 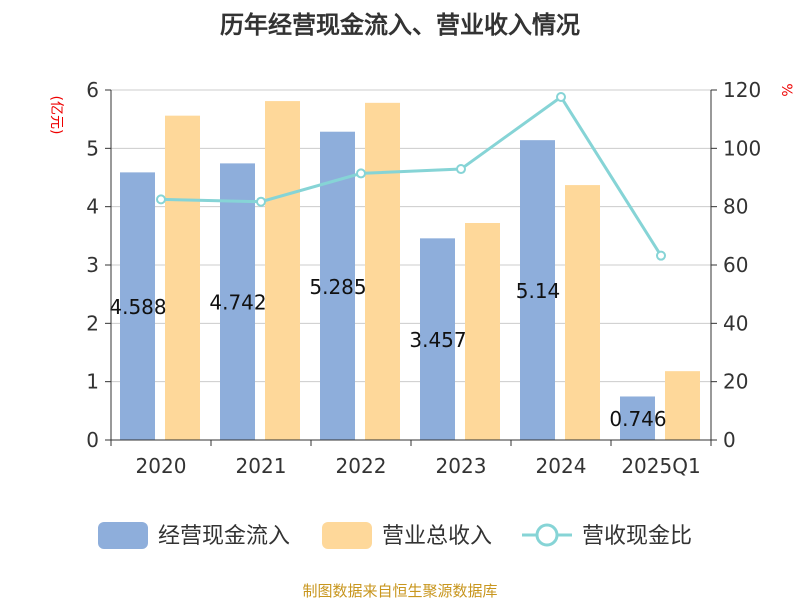 What do you see at coordinates (92, 323) in the screenshot?
I see `left-tick-label: 2` at bounding box center [92, 323].